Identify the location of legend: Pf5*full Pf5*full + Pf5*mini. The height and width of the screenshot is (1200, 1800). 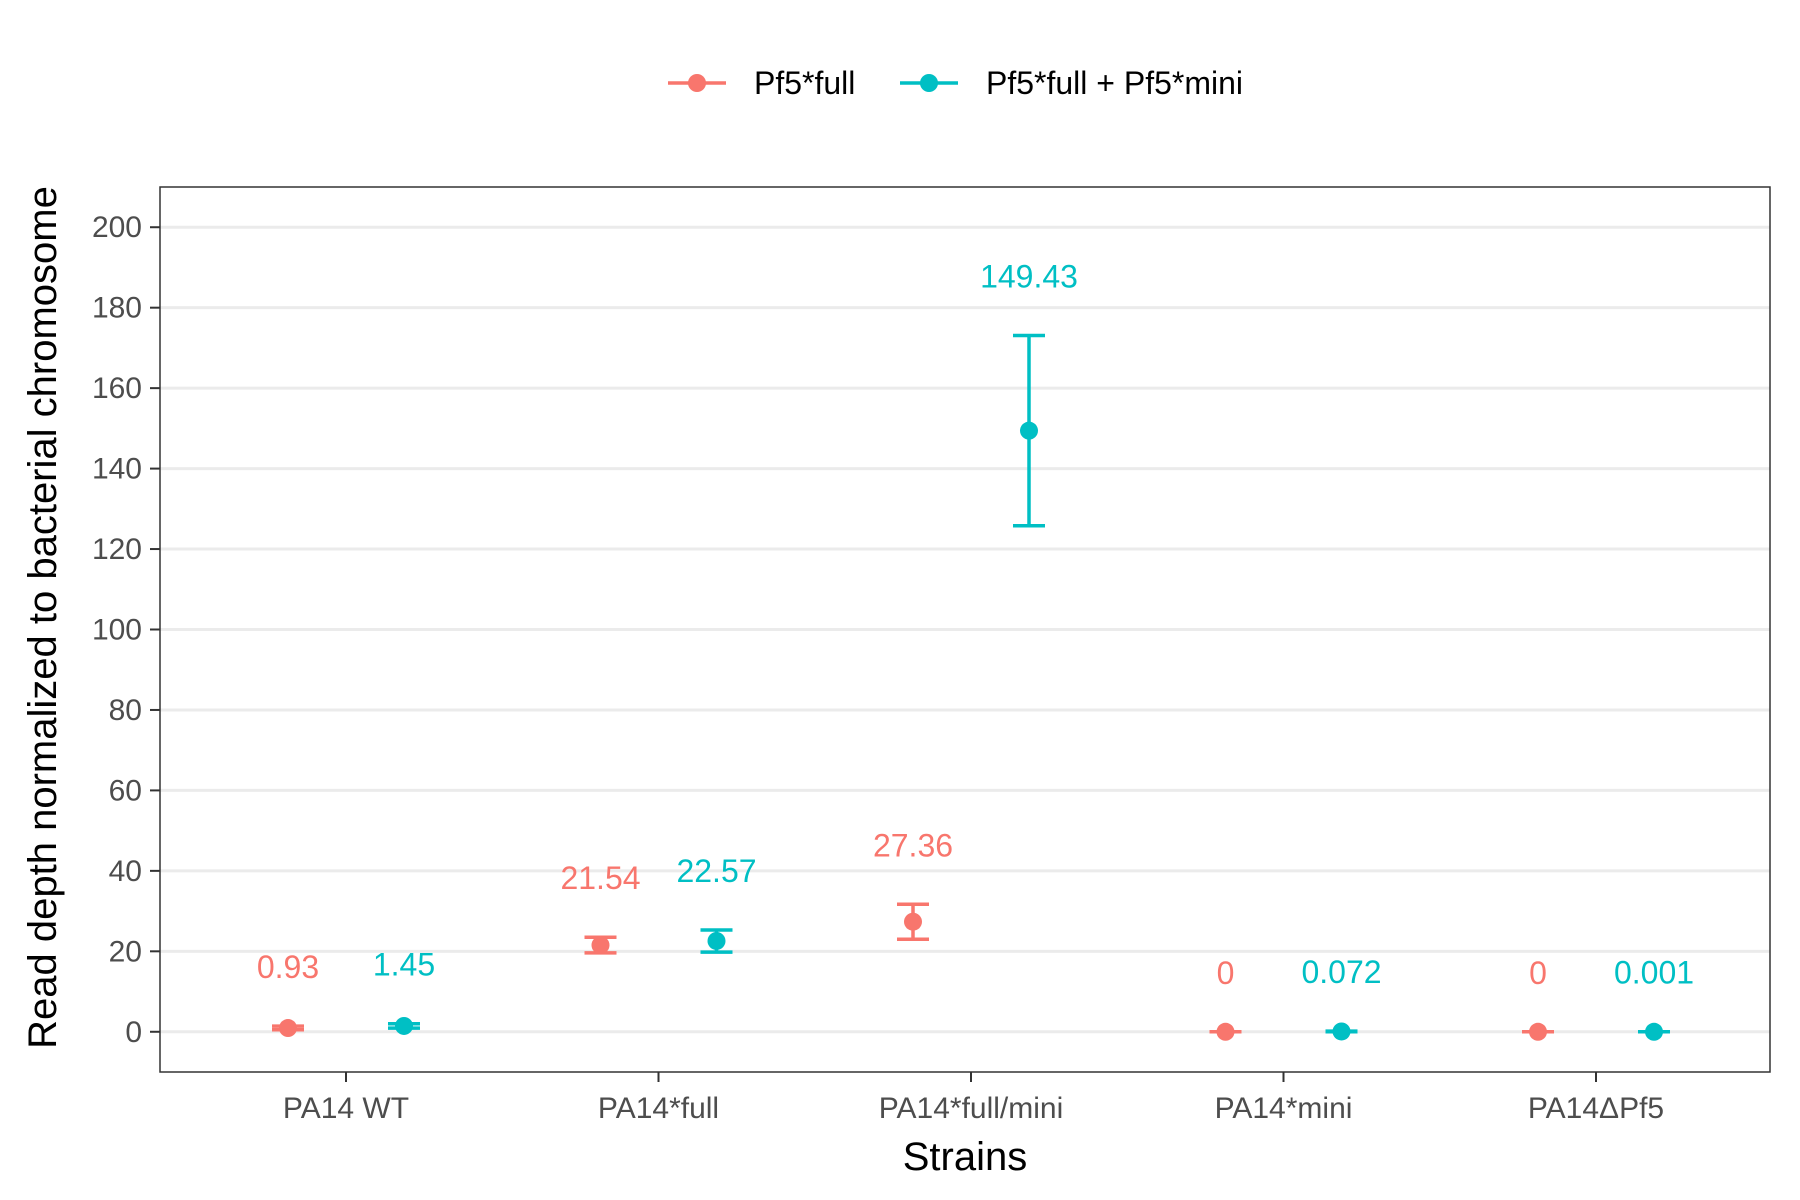
(955, 83).